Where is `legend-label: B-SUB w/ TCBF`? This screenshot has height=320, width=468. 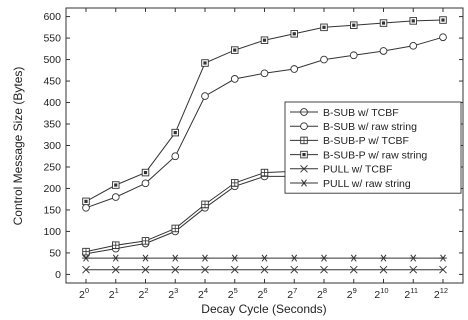
legend-label: B-SUB w/ TCBF is located at coordinates (361, 113).